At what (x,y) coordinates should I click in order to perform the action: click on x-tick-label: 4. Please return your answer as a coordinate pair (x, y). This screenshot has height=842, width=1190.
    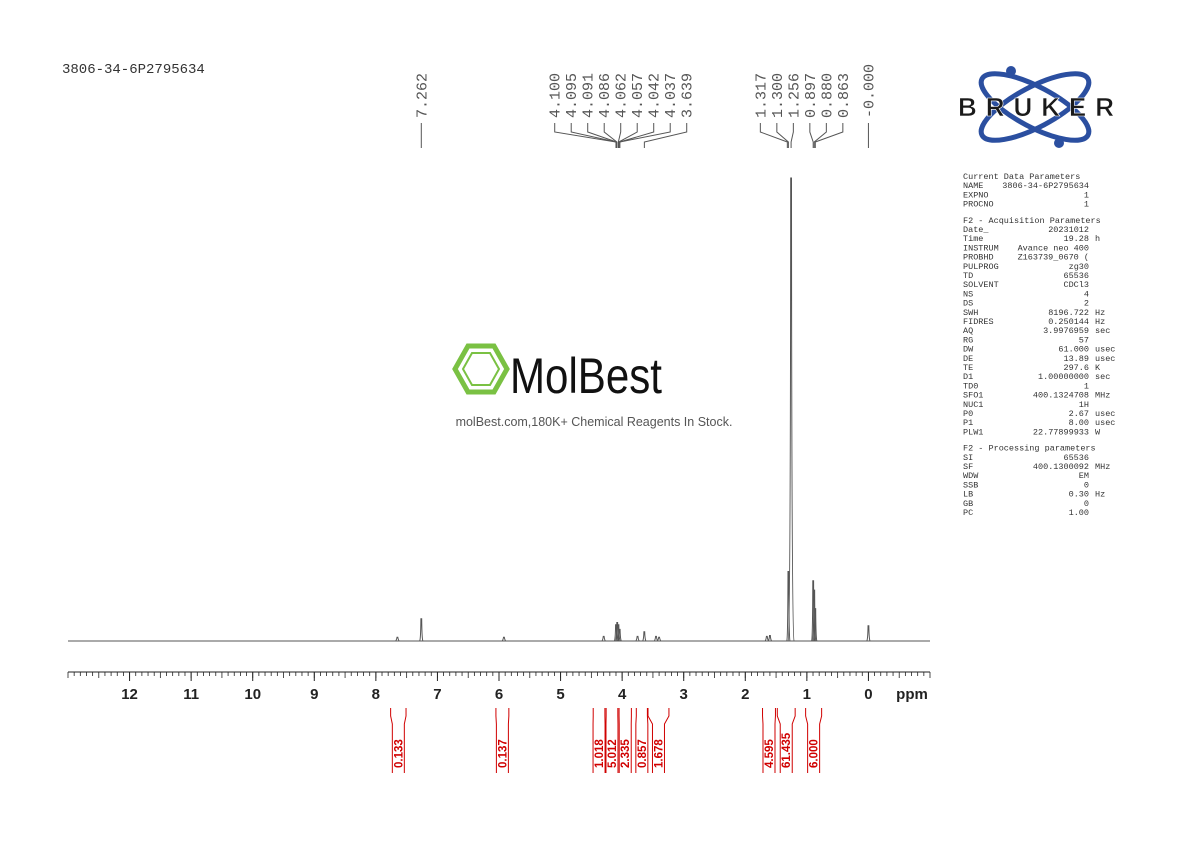
    Looking at the image, I should click on (622, 694).